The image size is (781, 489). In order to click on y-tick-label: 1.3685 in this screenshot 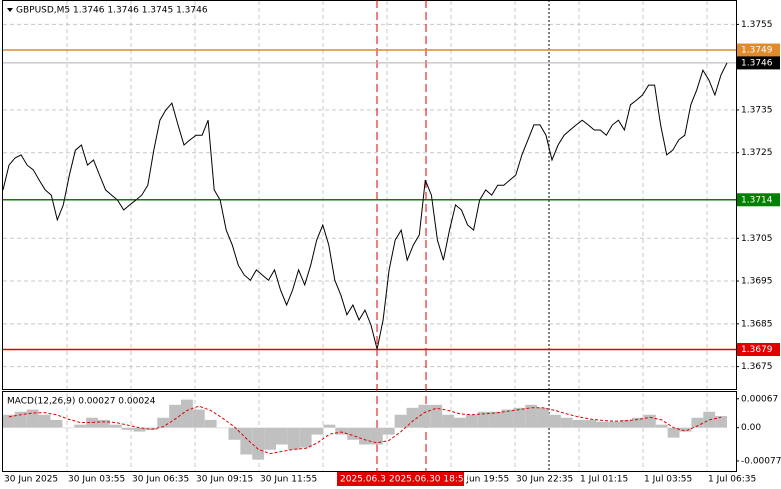, I will do `click(757, 324)`.